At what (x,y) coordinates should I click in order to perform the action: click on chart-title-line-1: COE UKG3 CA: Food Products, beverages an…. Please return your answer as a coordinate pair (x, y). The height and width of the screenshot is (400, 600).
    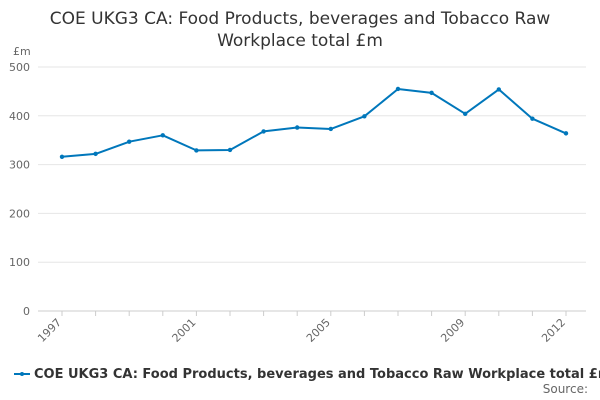
    Looking at the image, I should click on (300, 19).